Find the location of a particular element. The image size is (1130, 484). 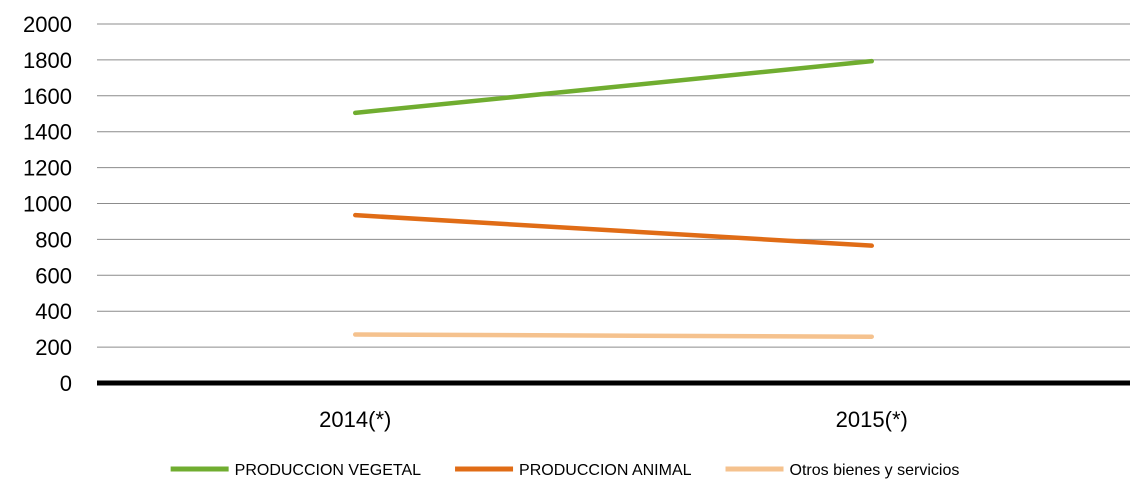

y-tick-label: 1000 is located at coordinates (47, 204).